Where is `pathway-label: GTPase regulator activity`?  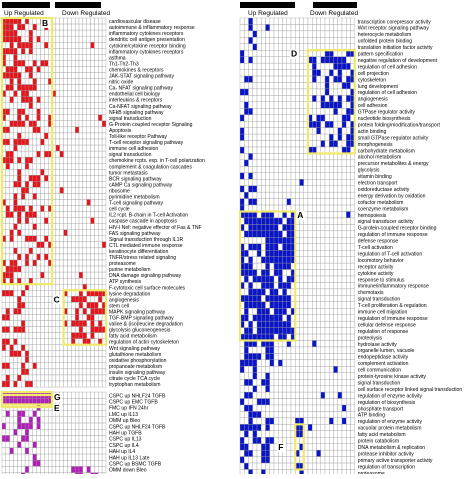
pathway-label: GTPase regulator activity is located at coordinates (387, 113).